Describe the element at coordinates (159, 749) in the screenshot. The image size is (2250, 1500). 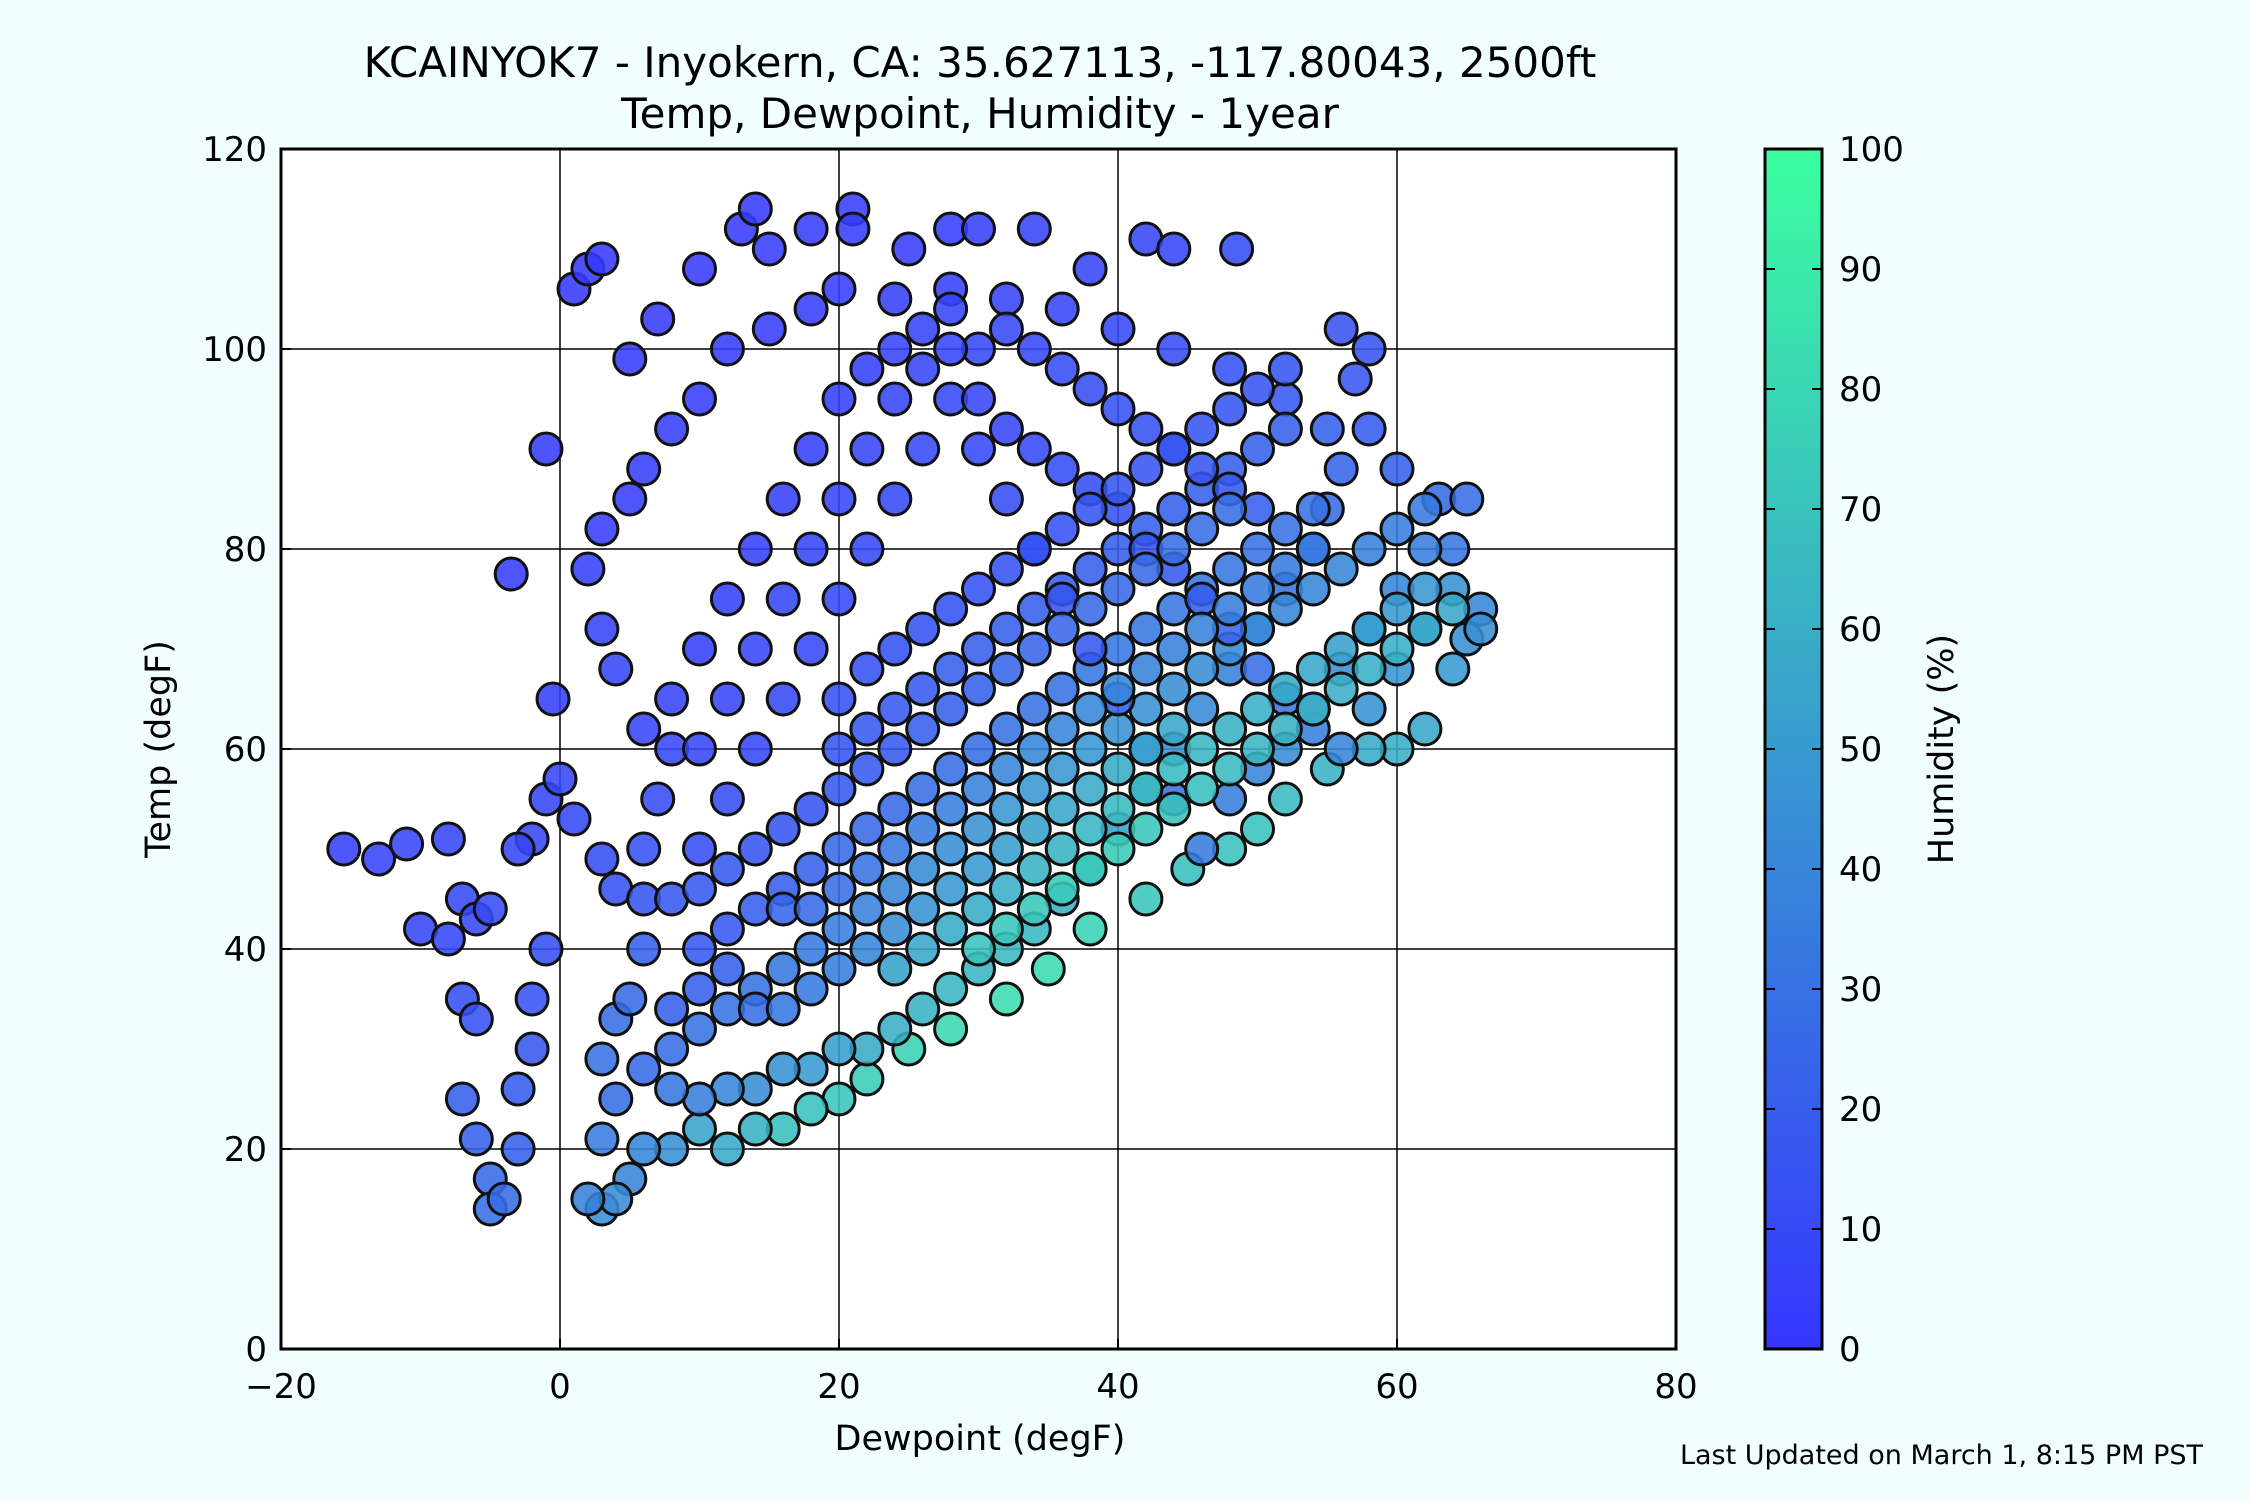
I see `y-axis-label: Temp (degF)` at that location.